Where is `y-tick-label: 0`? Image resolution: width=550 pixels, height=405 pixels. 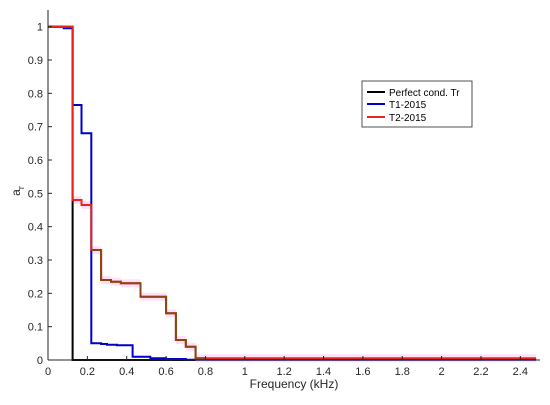 y-tick-label: 0 is located at coordinates (40, 361).